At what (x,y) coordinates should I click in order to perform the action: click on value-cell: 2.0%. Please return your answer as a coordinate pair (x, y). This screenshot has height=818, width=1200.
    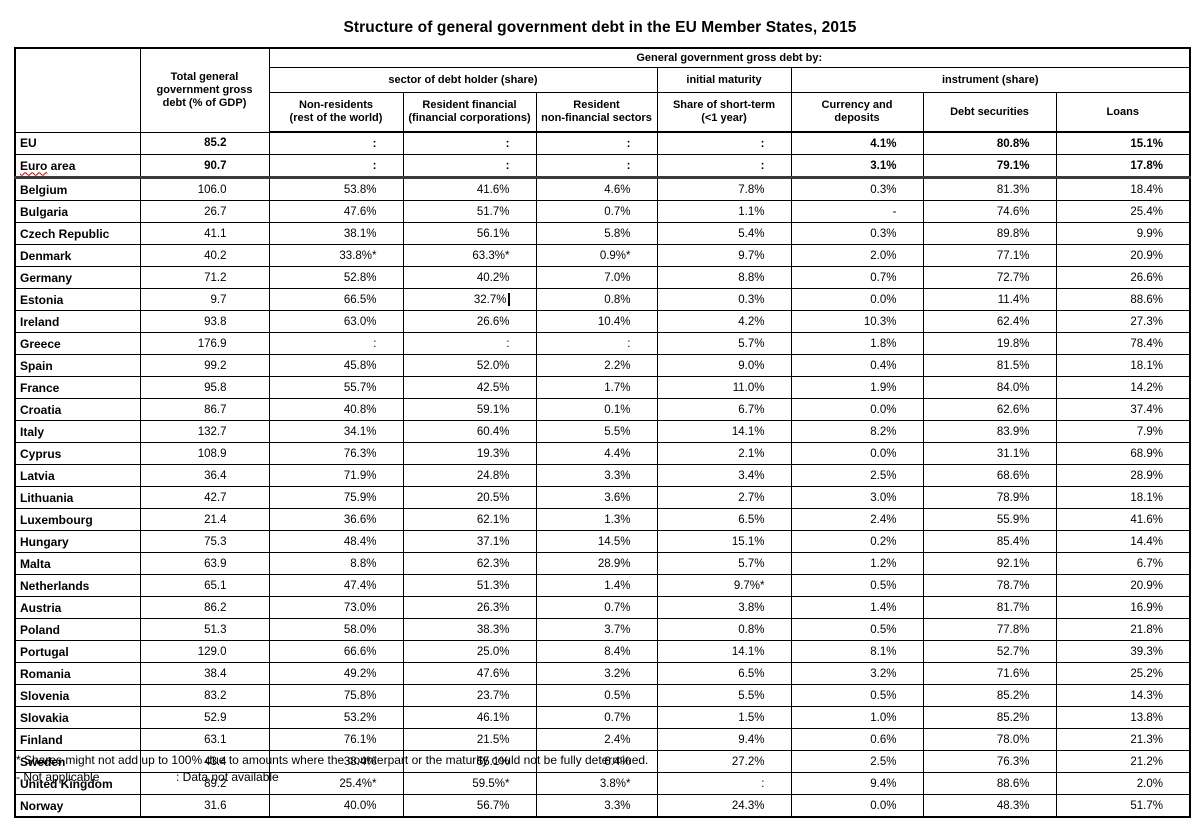
    Looking at the image, I should click on (1123, 783).